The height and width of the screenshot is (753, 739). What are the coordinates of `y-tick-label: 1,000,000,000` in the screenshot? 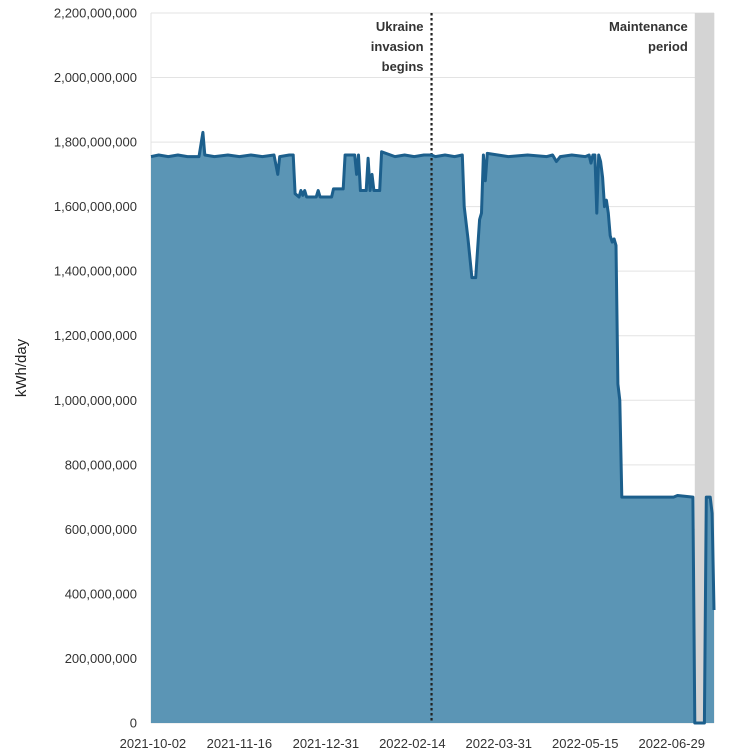 It's located at (95, 400).